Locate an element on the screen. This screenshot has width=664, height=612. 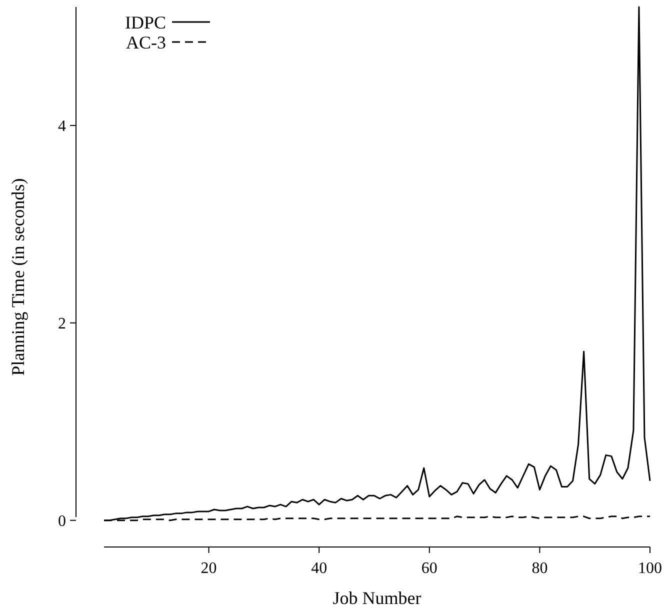
x-axis-title: Job Number is located at coordinates (377, 598).